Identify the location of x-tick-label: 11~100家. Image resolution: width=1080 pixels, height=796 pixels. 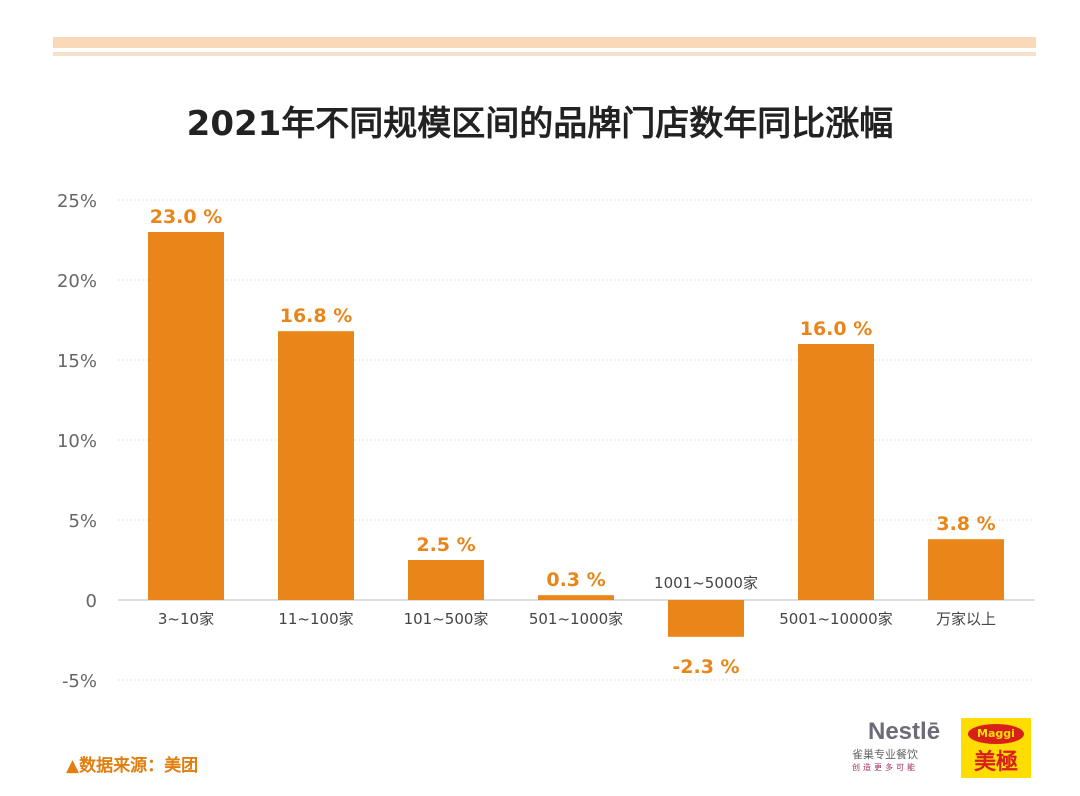
(315, 619).